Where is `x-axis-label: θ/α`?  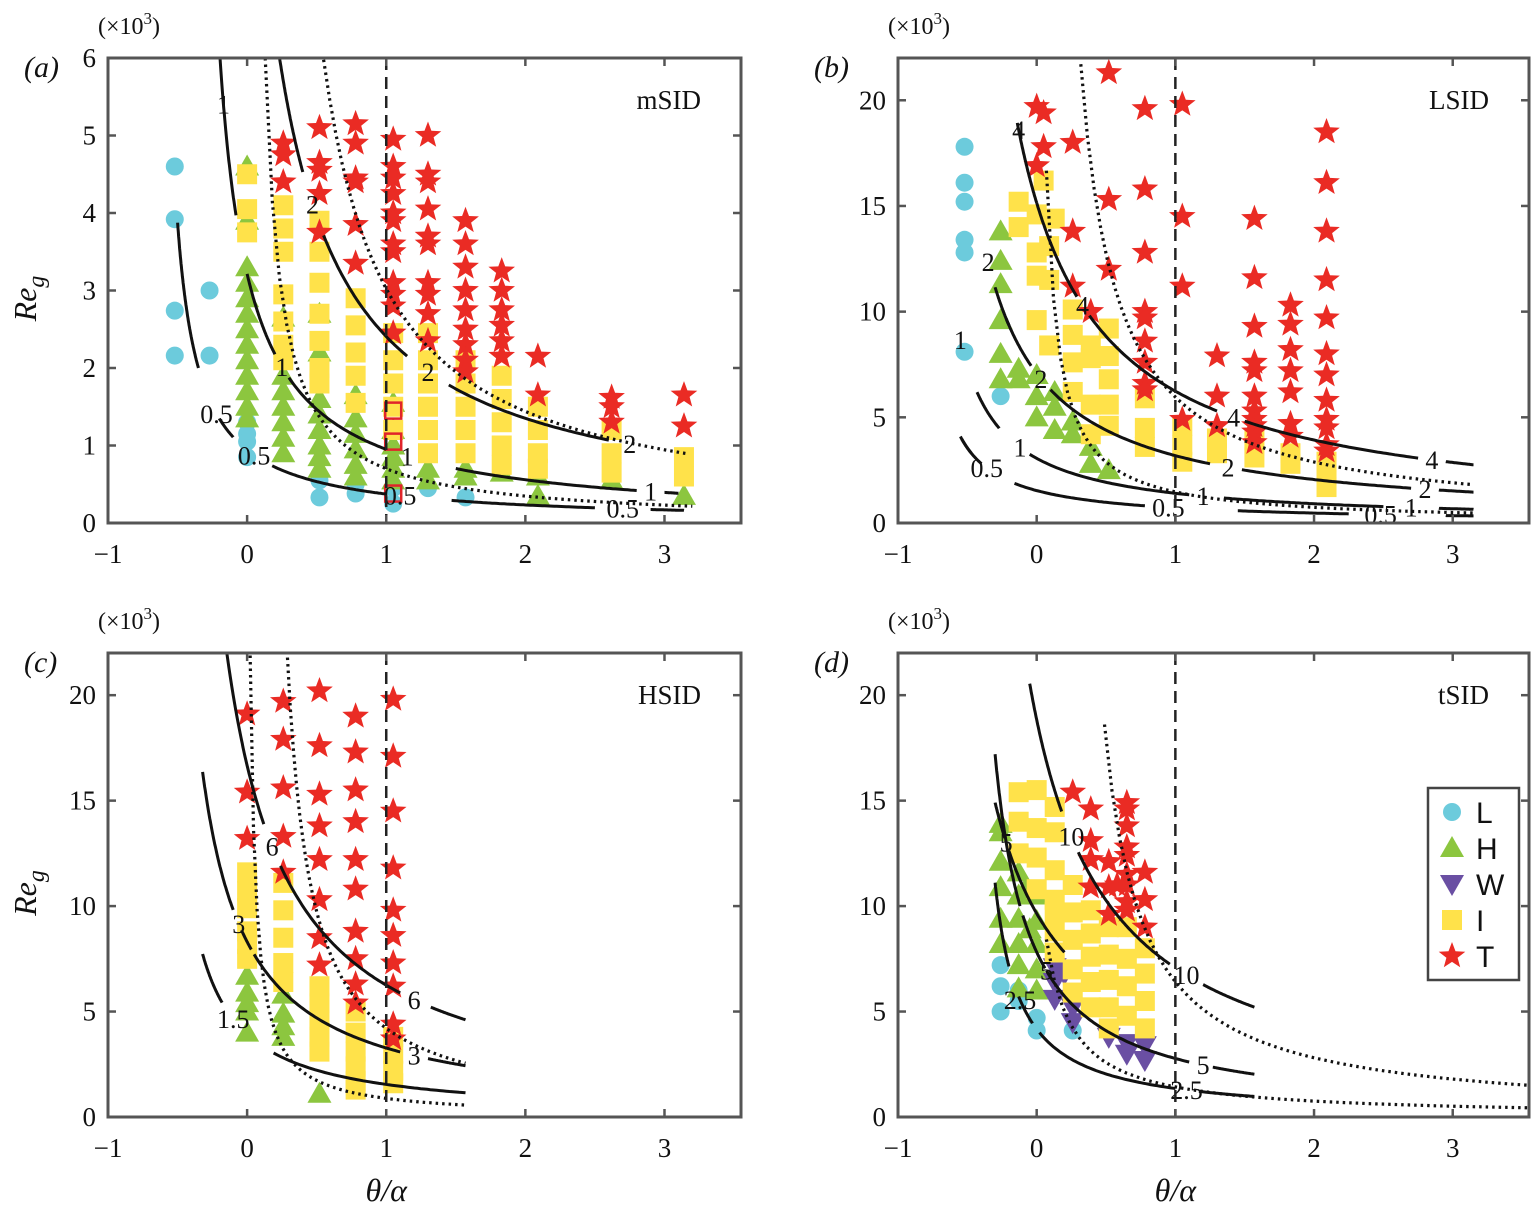
x-axis-label: θ/α is located at coordinates (1176, 1190).